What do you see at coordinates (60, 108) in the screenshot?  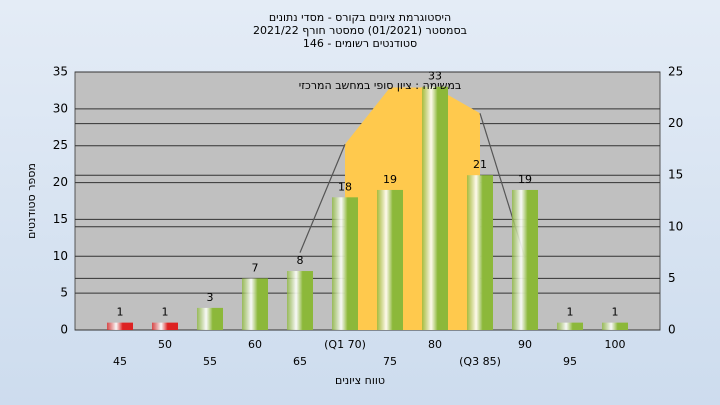 I see `y-tick-label: 30` at bounding box center [60, 108].